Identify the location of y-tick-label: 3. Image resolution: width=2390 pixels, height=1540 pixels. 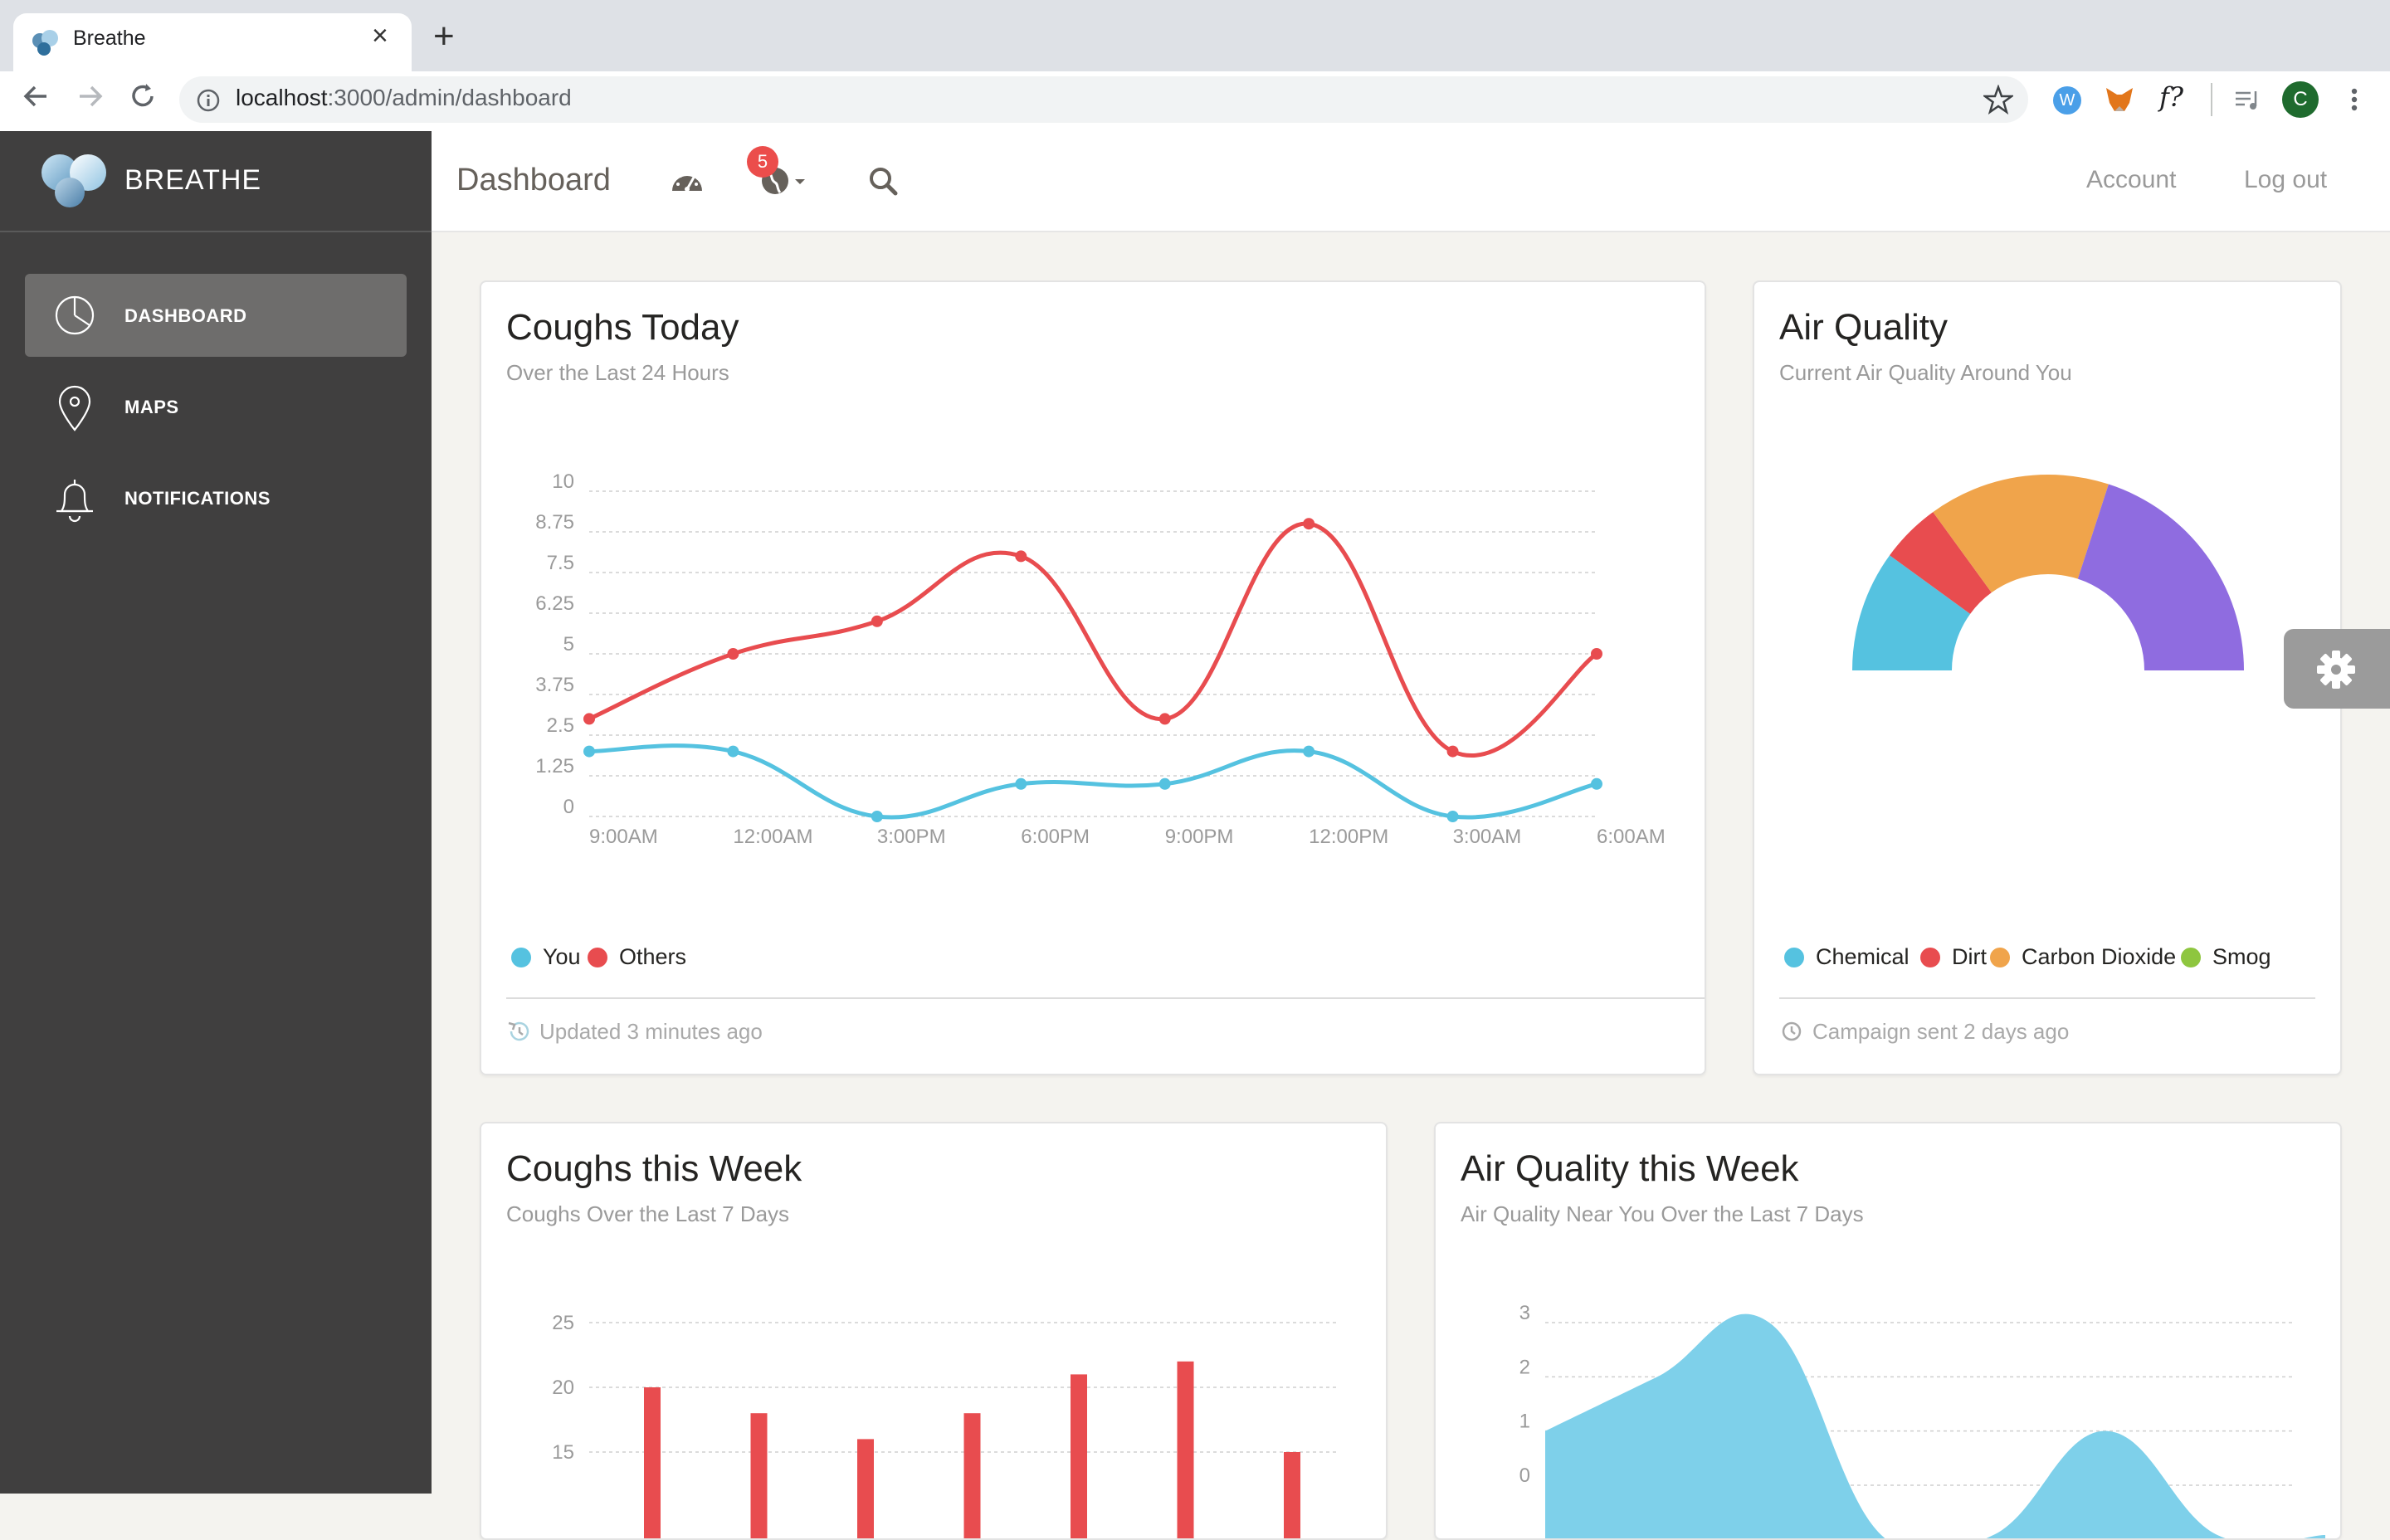
(1525, 1313).